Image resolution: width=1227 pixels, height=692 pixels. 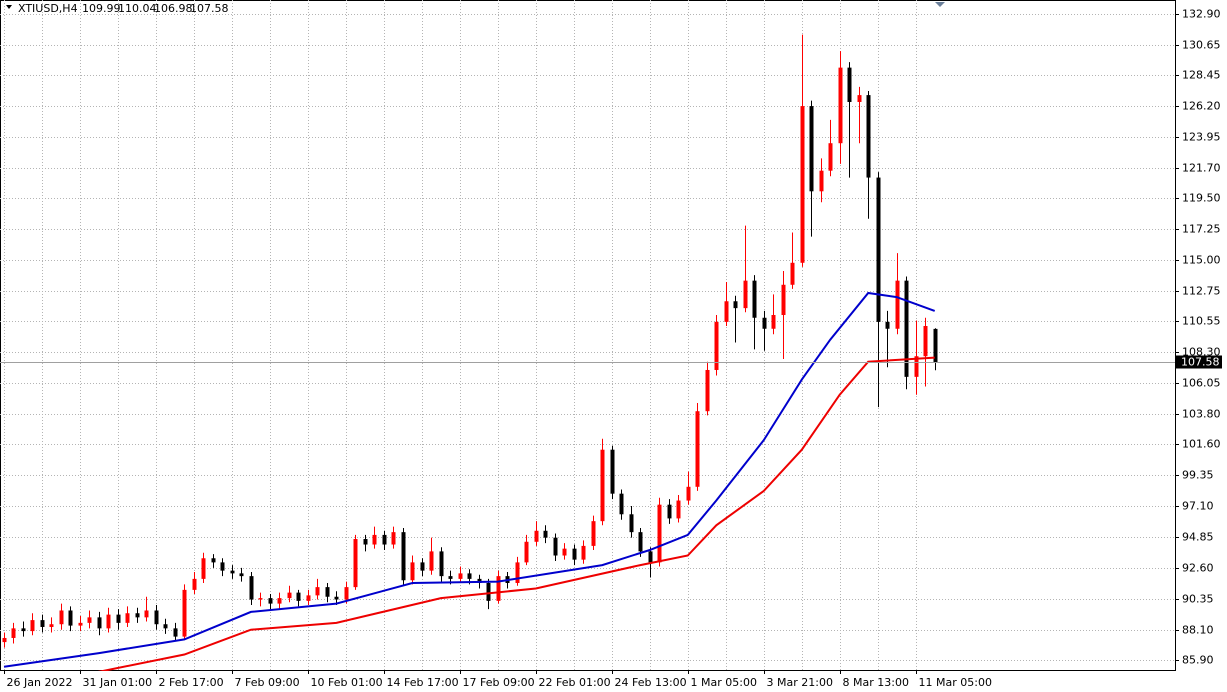 I want to click on header-icon, so click(x=9, y=7).